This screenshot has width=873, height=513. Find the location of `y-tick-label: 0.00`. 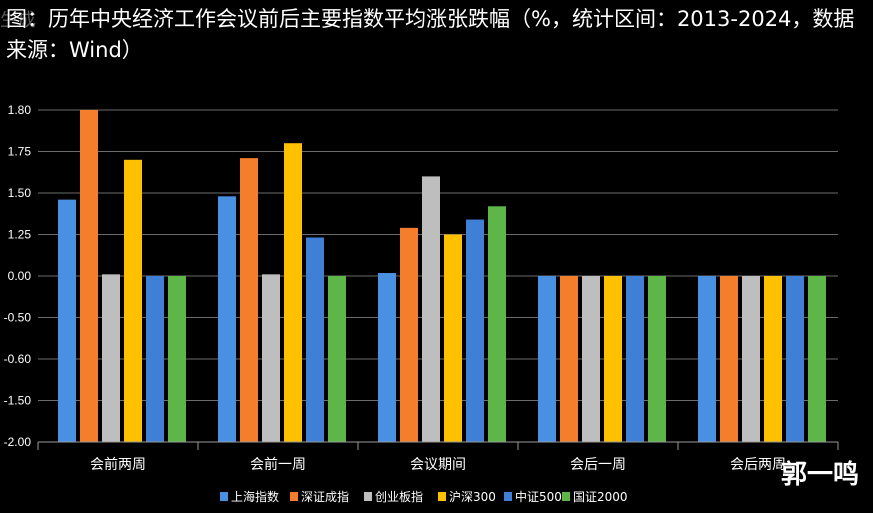

y-tick-label: 0.00 is located at coordinates (20, 276).